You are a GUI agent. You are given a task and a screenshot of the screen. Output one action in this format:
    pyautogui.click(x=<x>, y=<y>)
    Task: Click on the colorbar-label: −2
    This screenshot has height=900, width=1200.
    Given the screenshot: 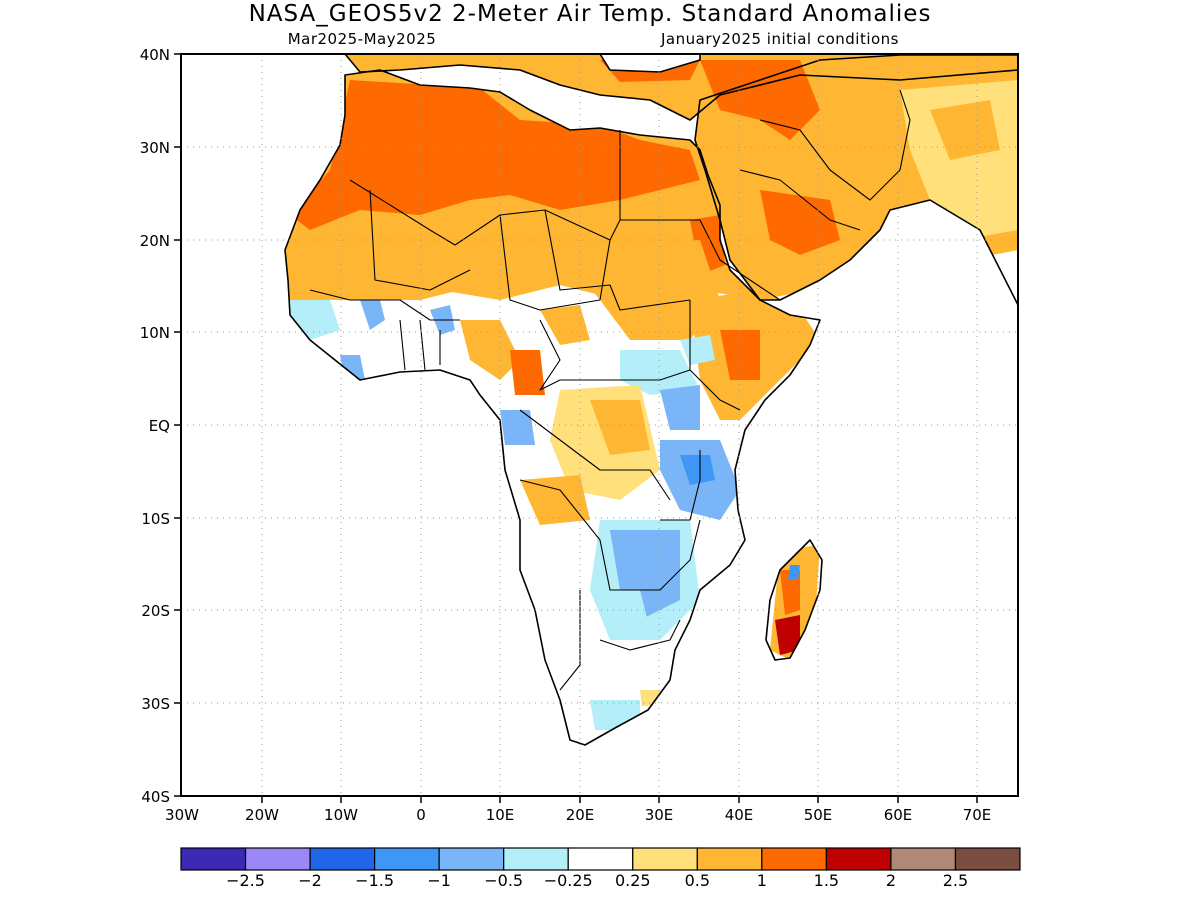 What is the action you would take?
    pyautogui.click(x=310, y=880)
    